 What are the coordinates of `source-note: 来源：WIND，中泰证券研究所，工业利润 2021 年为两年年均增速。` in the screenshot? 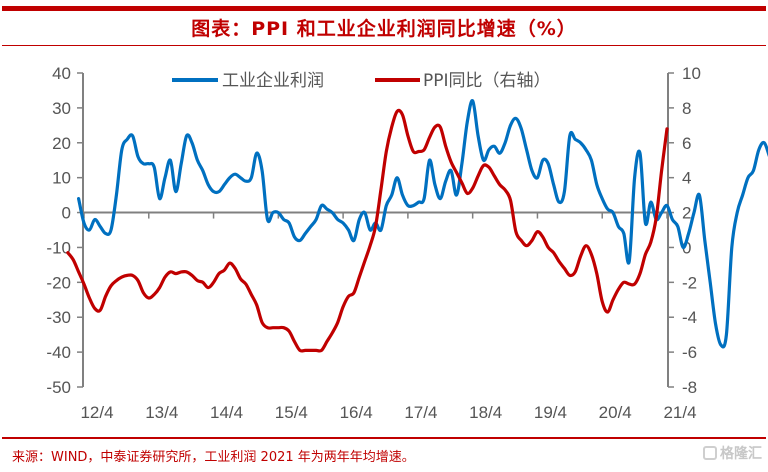 It's located at (213, 457).